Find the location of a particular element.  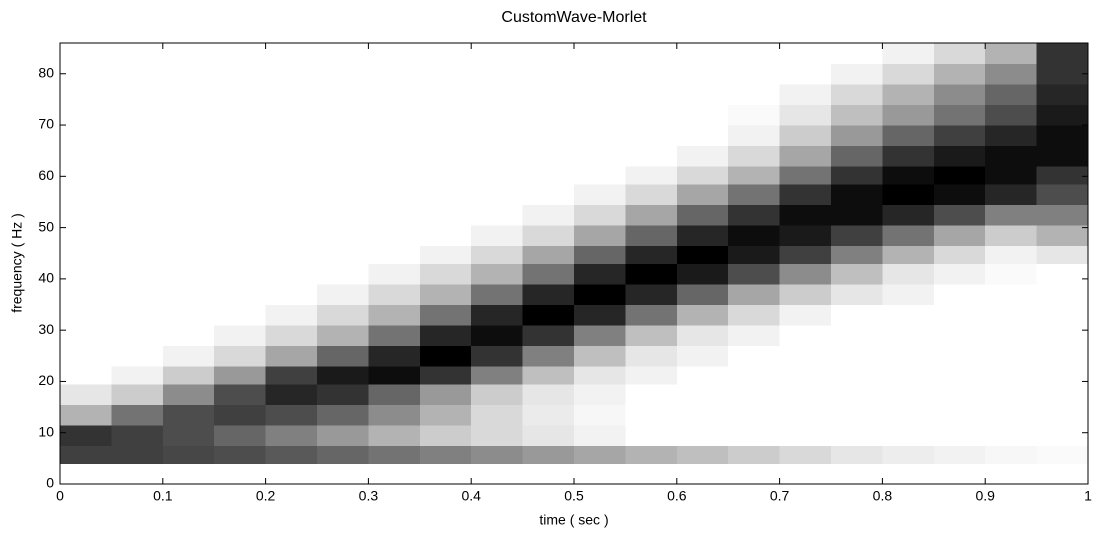

x-tick-label: 0.5 is located at coordinates (574, 496).